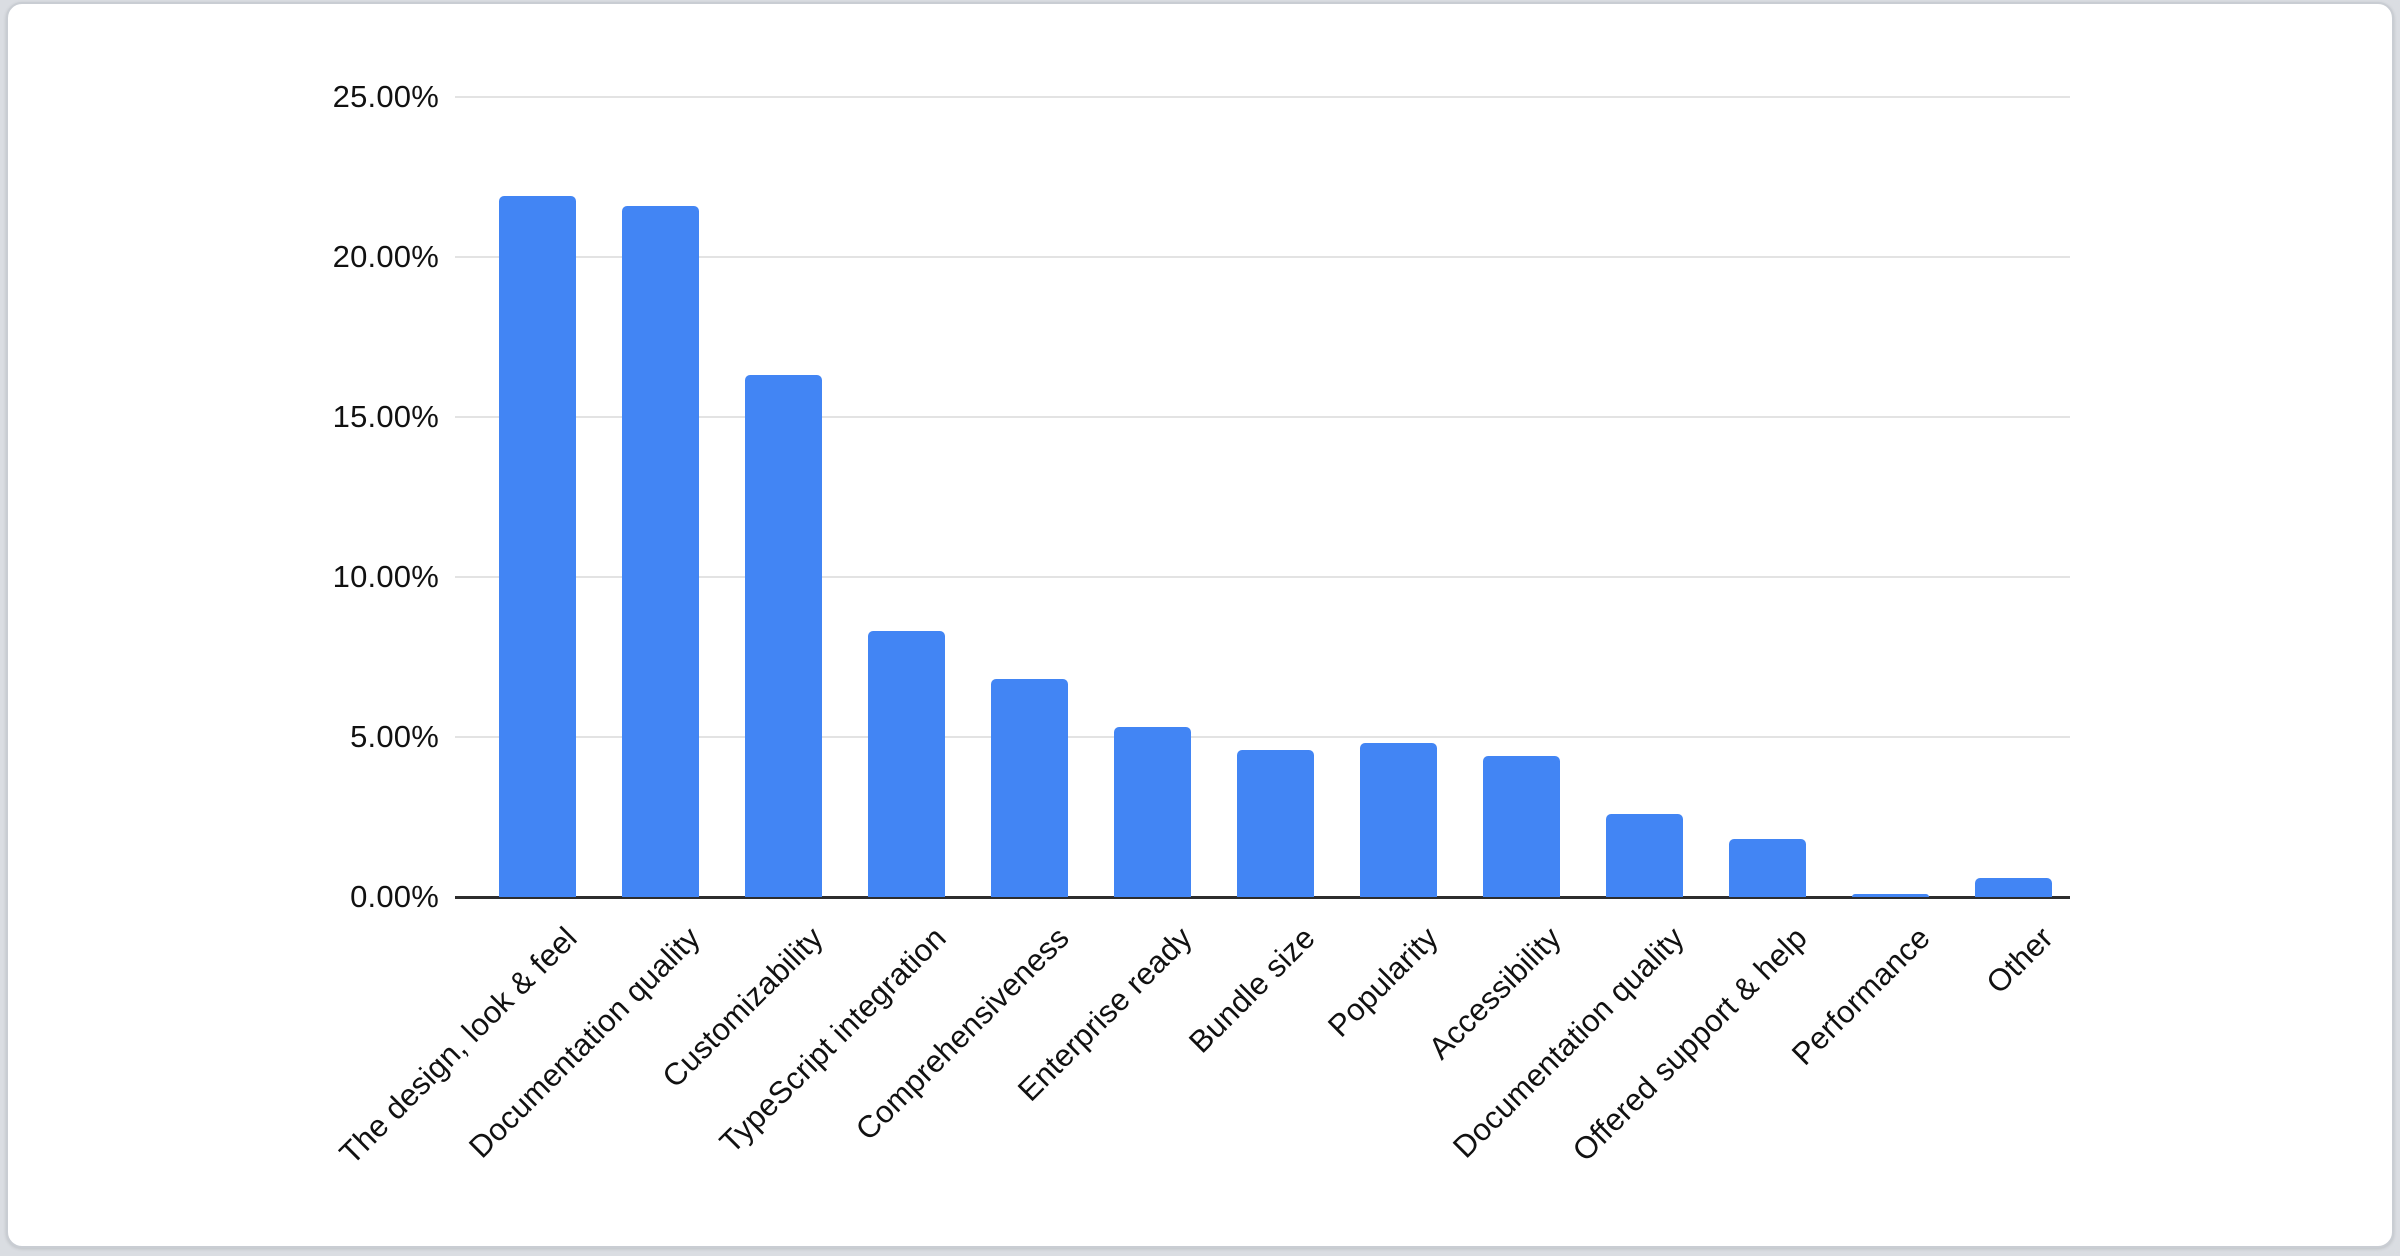 Image resolution: width=2400 pixels, height=1256 pixels. What do you see at coordinates (1383, 982) in the screenshot?
I see `x-axis-category-label: Popularity` at bounding box center [1383, 982].